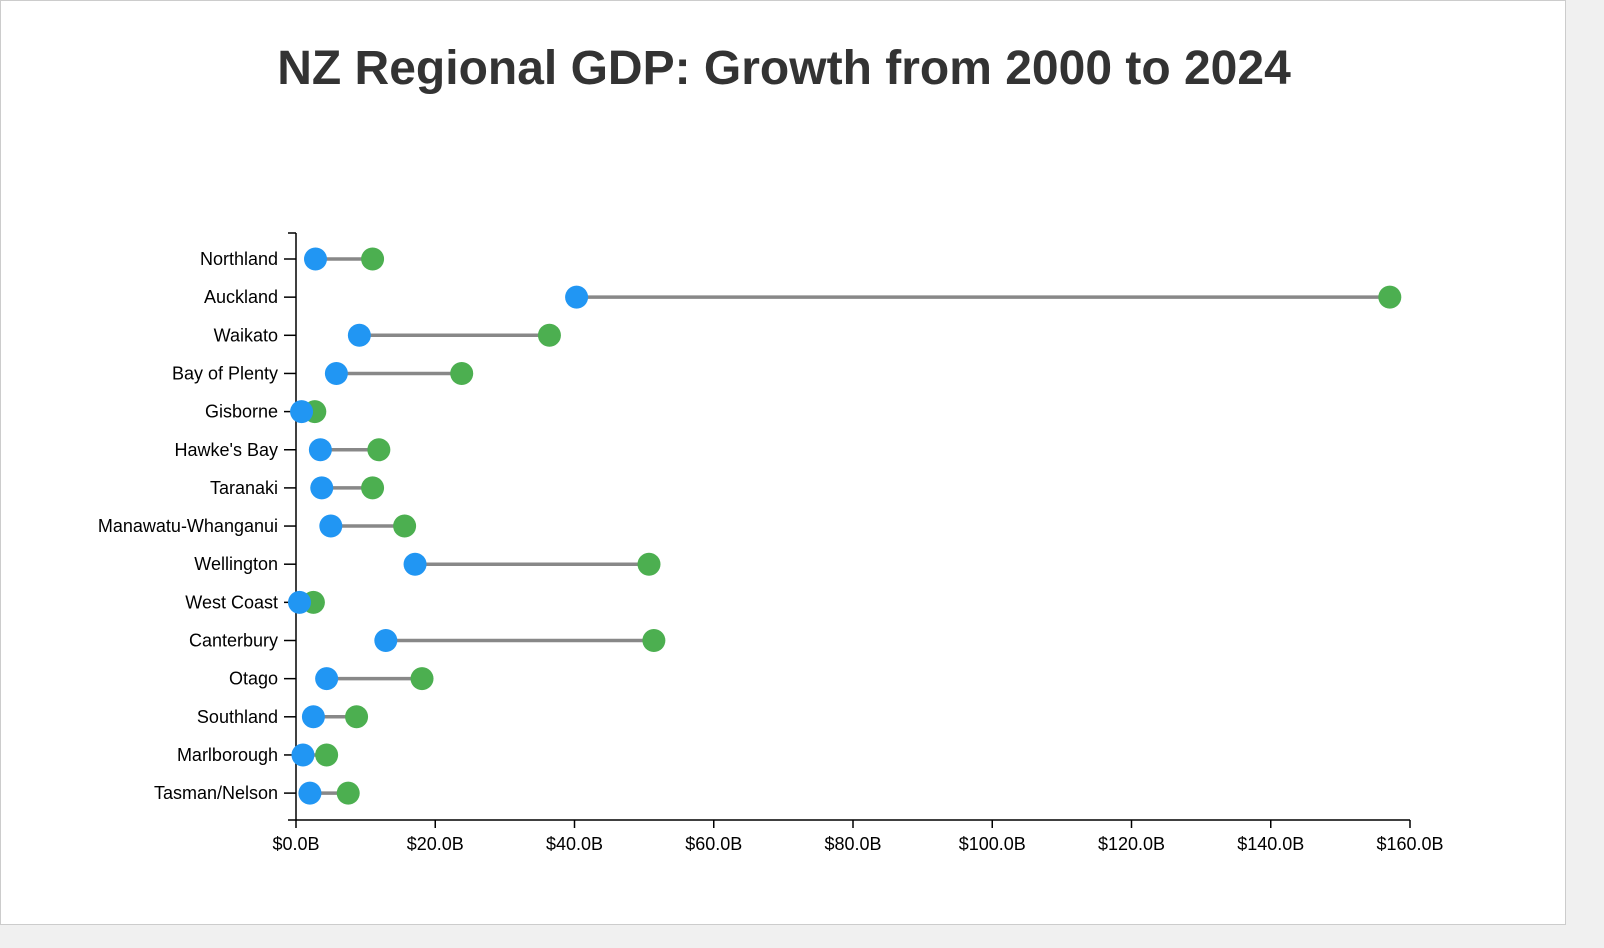 The image size is (1604, 948). I want to click on y-tick-label-west-coast: West Coast, so click(231, 602).